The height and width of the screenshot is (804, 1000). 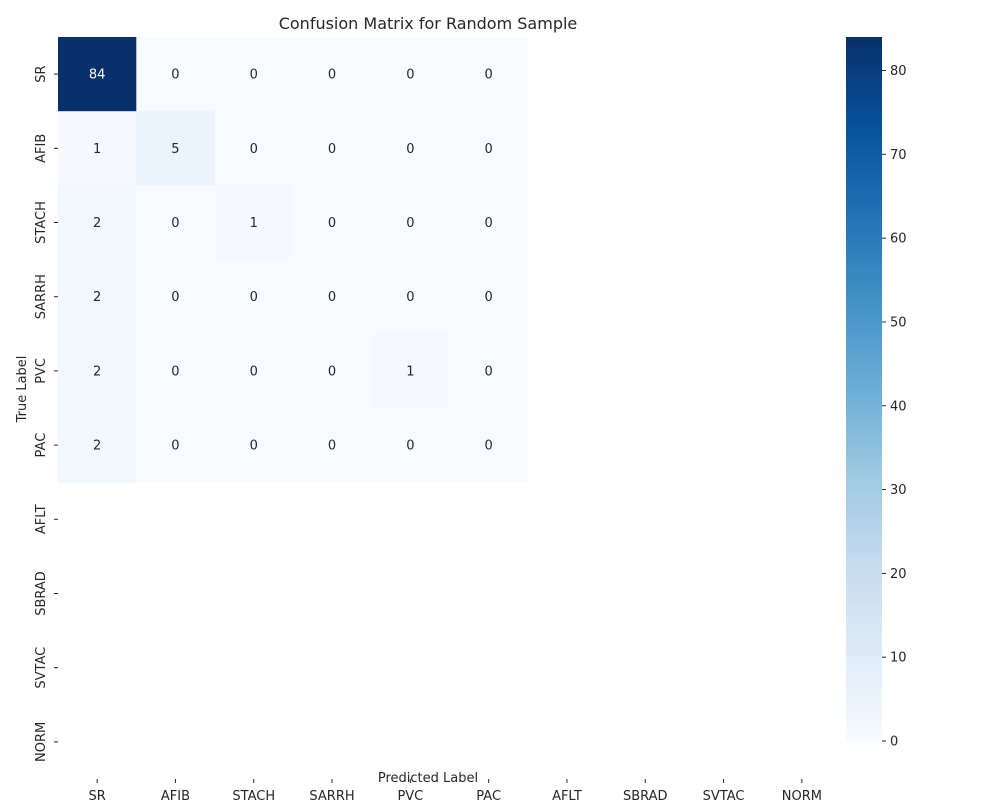 I want to click on y-axis-label: True Label, so click(x=22, y=390).